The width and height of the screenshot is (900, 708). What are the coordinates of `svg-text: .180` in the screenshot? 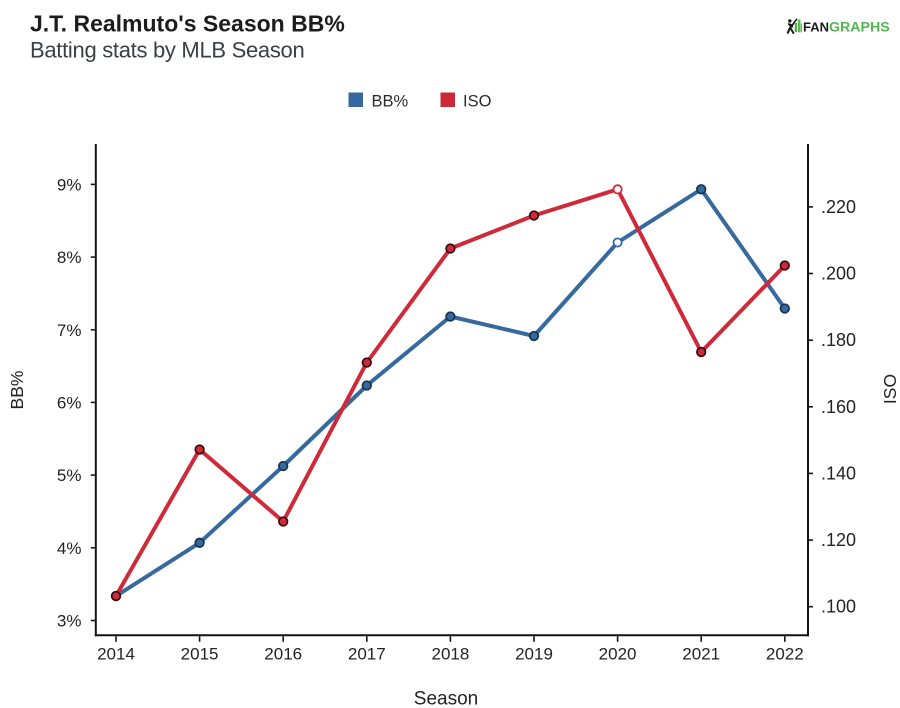 It's located at (838, 340).